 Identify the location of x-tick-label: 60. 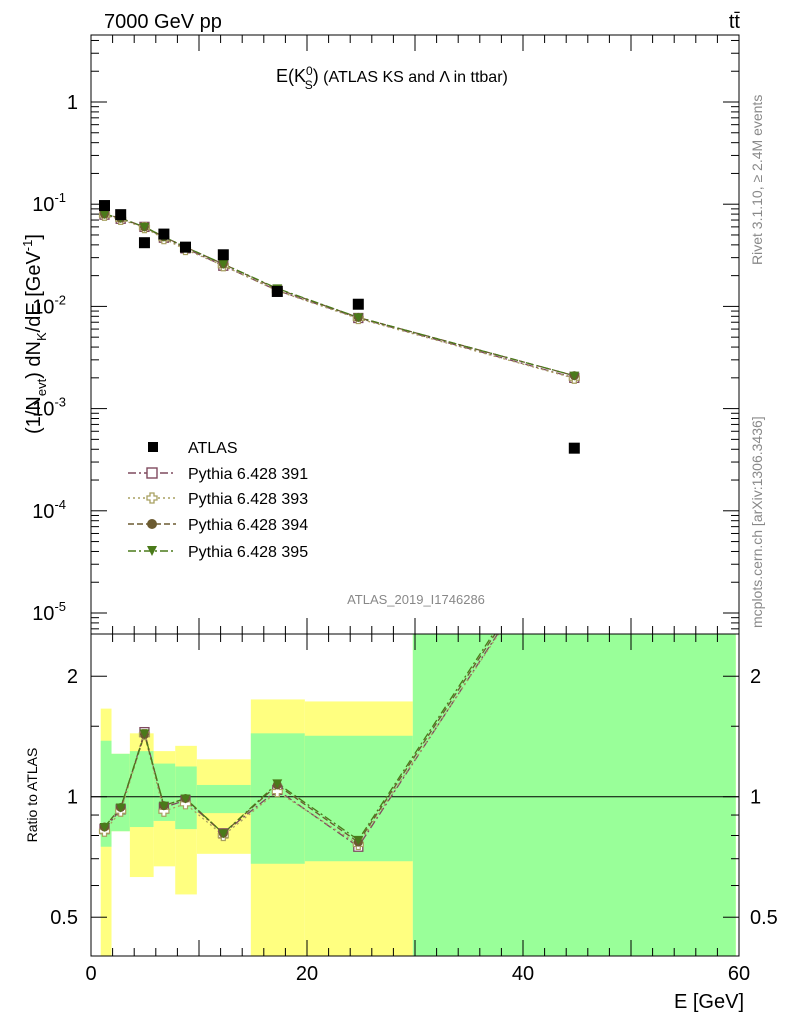
(739, 974).